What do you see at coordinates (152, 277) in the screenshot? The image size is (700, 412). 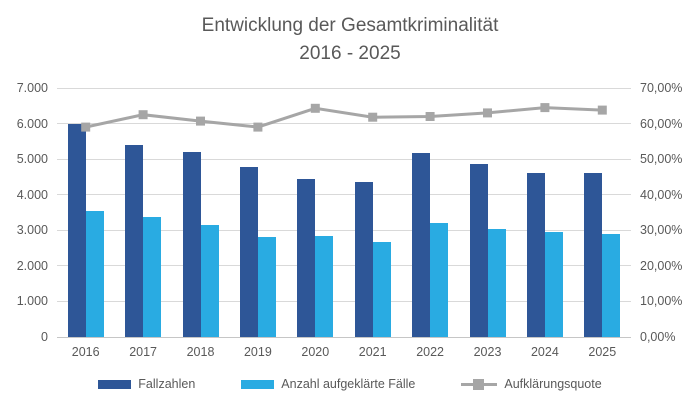 I see `bar-aufgeklaerte-2017` at bounding box center [152, 277].